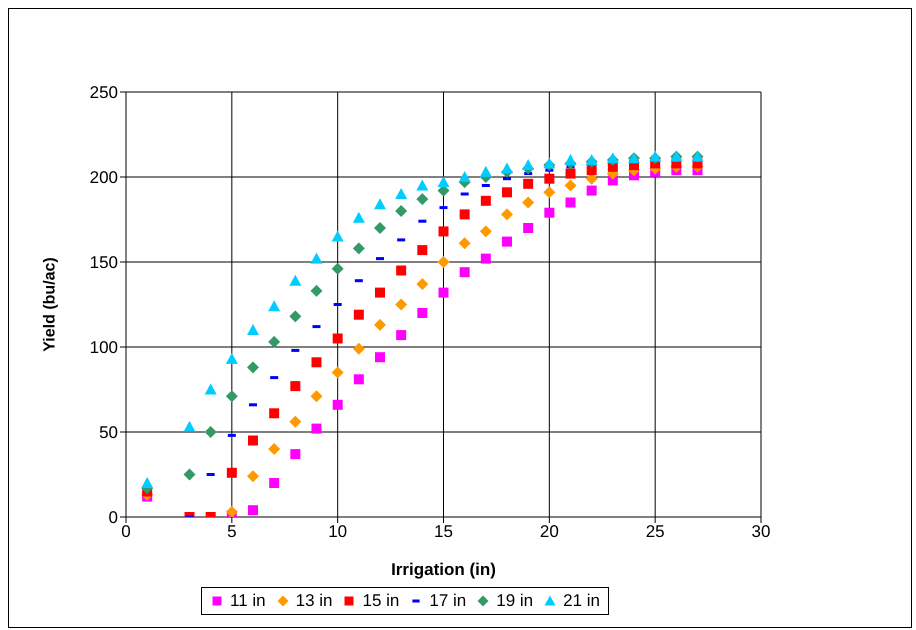 The image size is (916, 630). What do you see at coordinates (50, 304) in the screenshot?
I see `y-axis-title: Yield (bu/ac)` at bounding box center [50, 304].